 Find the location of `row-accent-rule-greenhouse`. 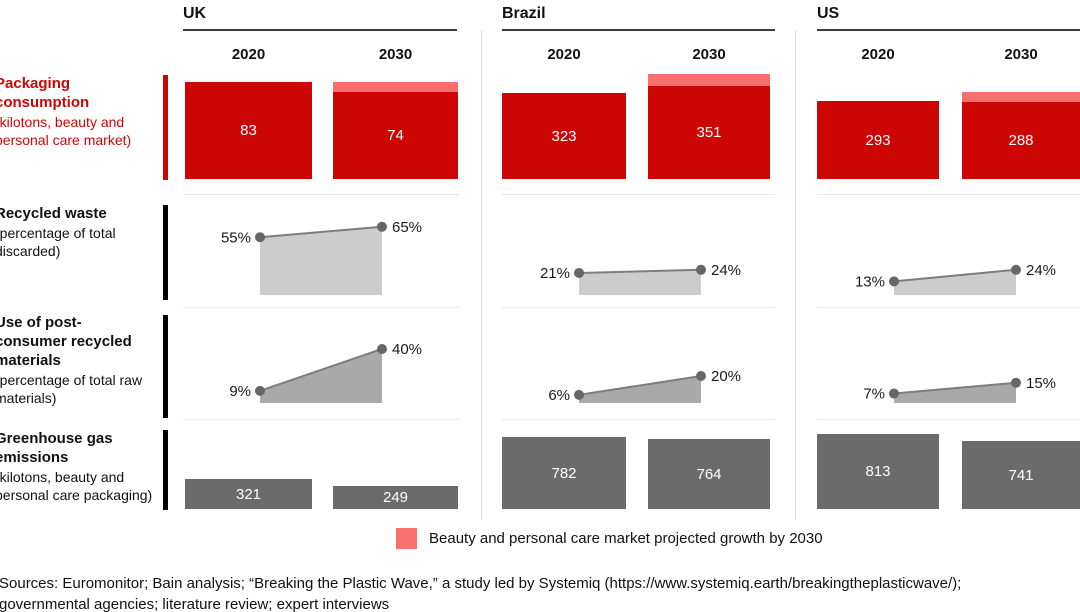

row-accent-rule-greenhouse is located at coordinates (165, 470).